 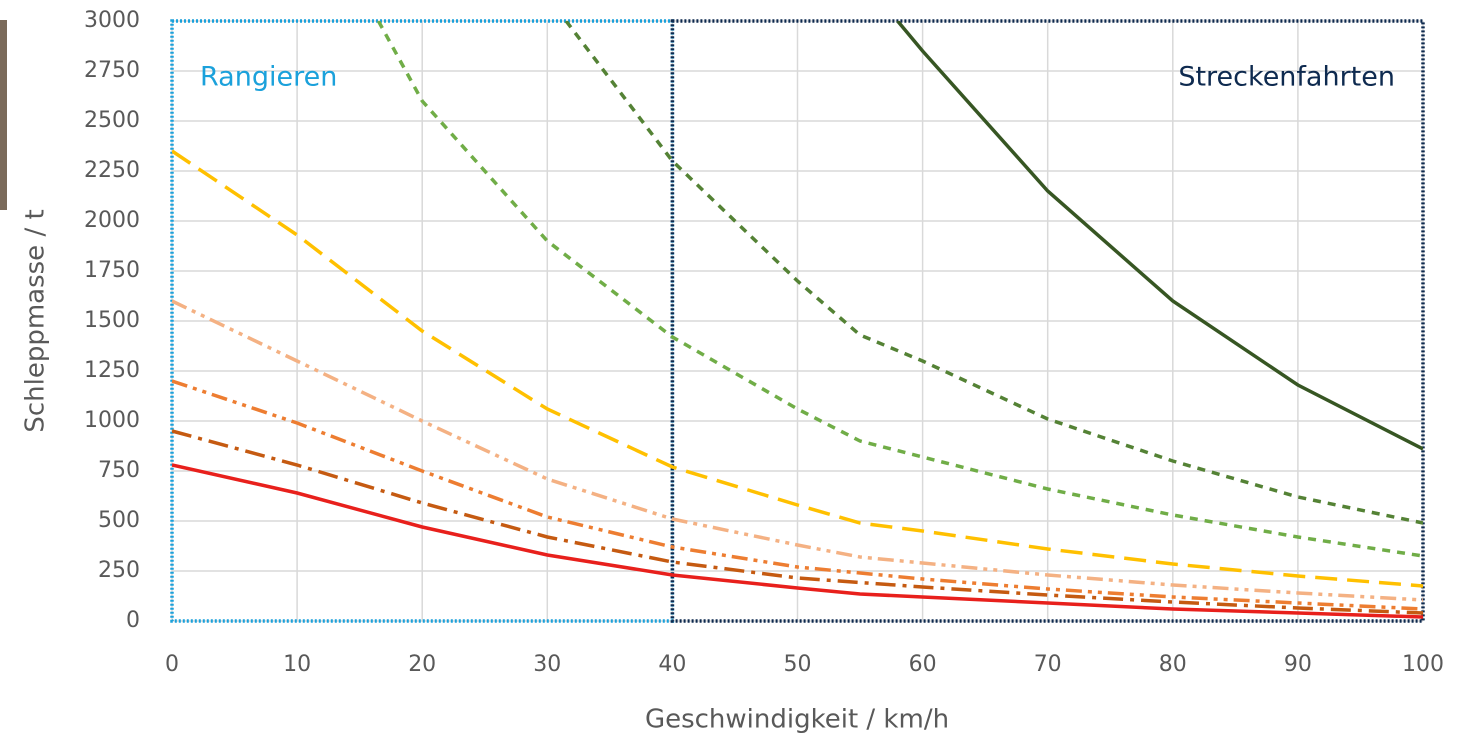 I want to click on x-tick-label: 10, so click(x=297, y=664).